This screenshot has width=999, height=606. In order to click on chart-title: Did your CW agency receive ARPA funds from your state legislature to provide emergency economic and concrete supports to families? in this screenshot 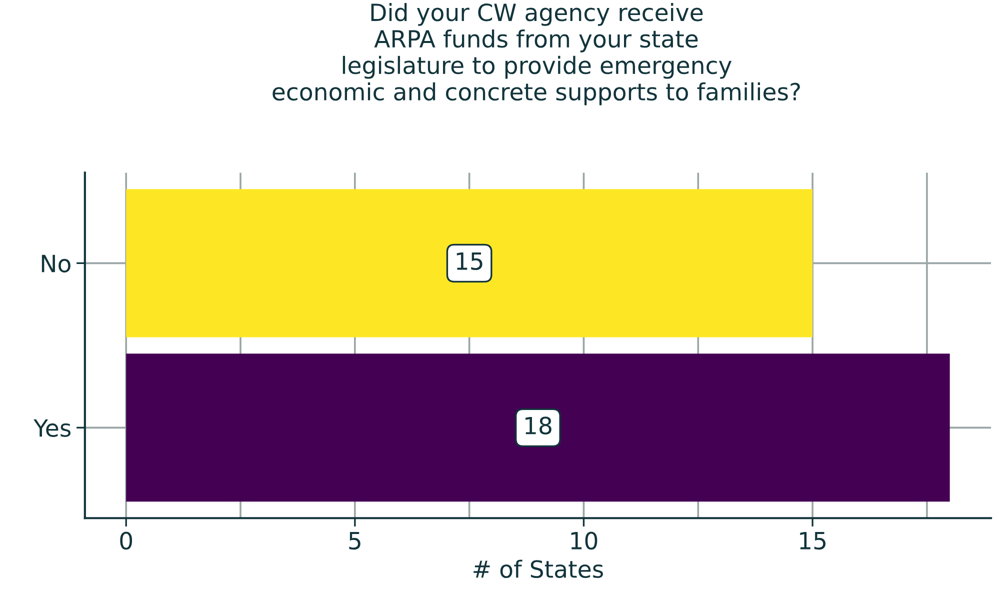, I will do `click(536, 54)`.